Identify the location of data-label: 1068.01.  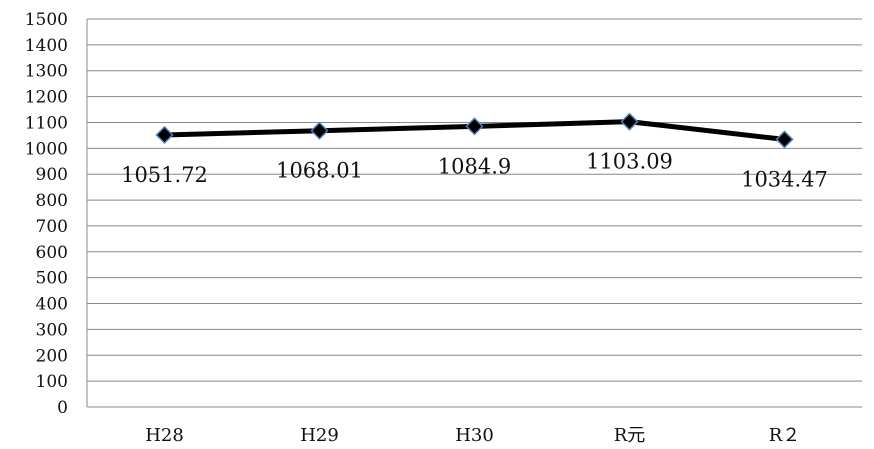
(319, 171).